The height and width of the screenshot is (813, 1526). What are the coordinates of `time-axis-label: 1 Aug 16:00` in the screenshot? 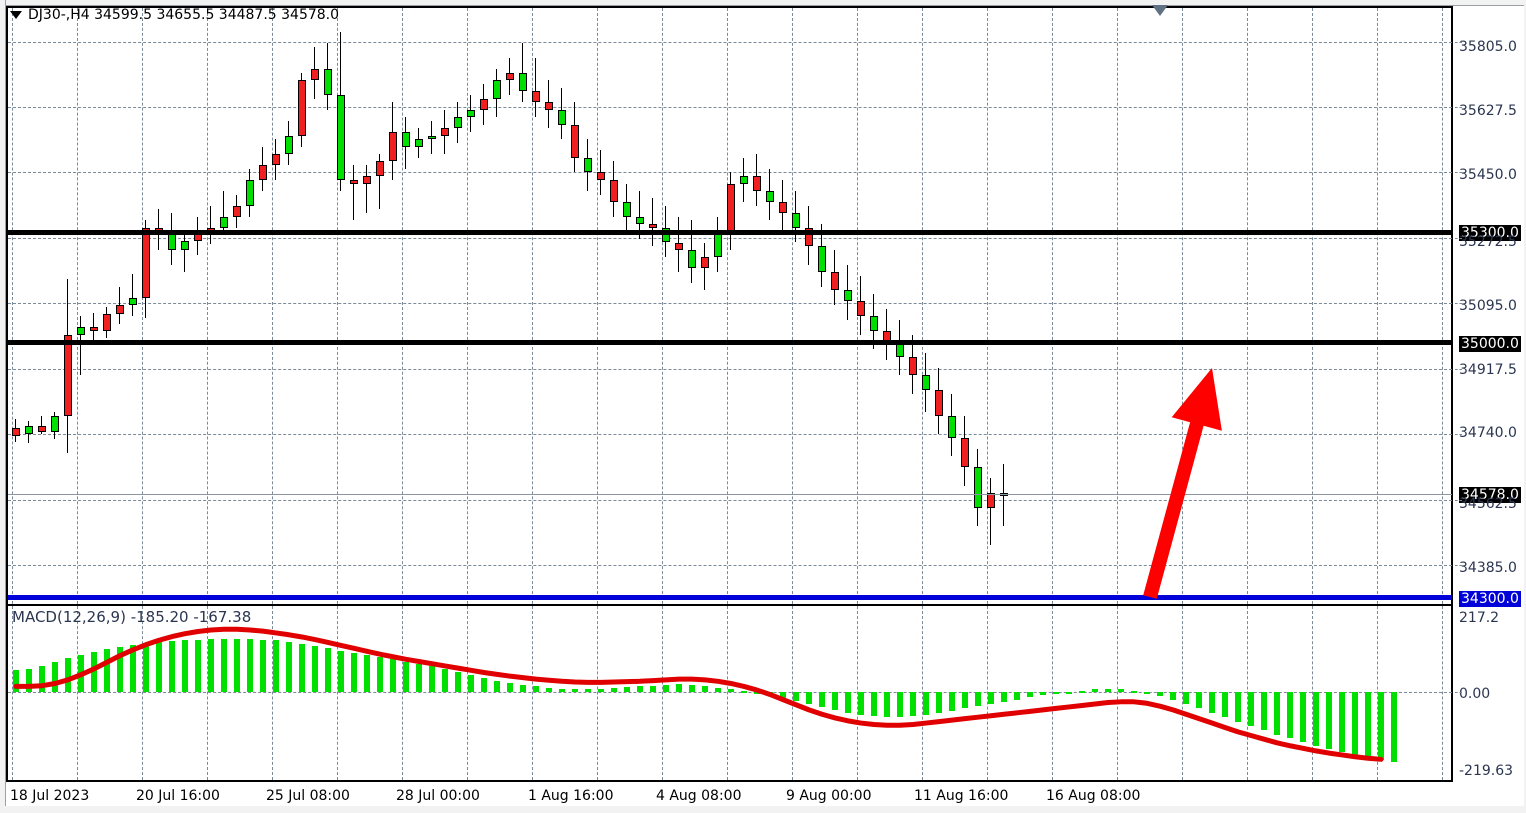 It's located at (571, 796).